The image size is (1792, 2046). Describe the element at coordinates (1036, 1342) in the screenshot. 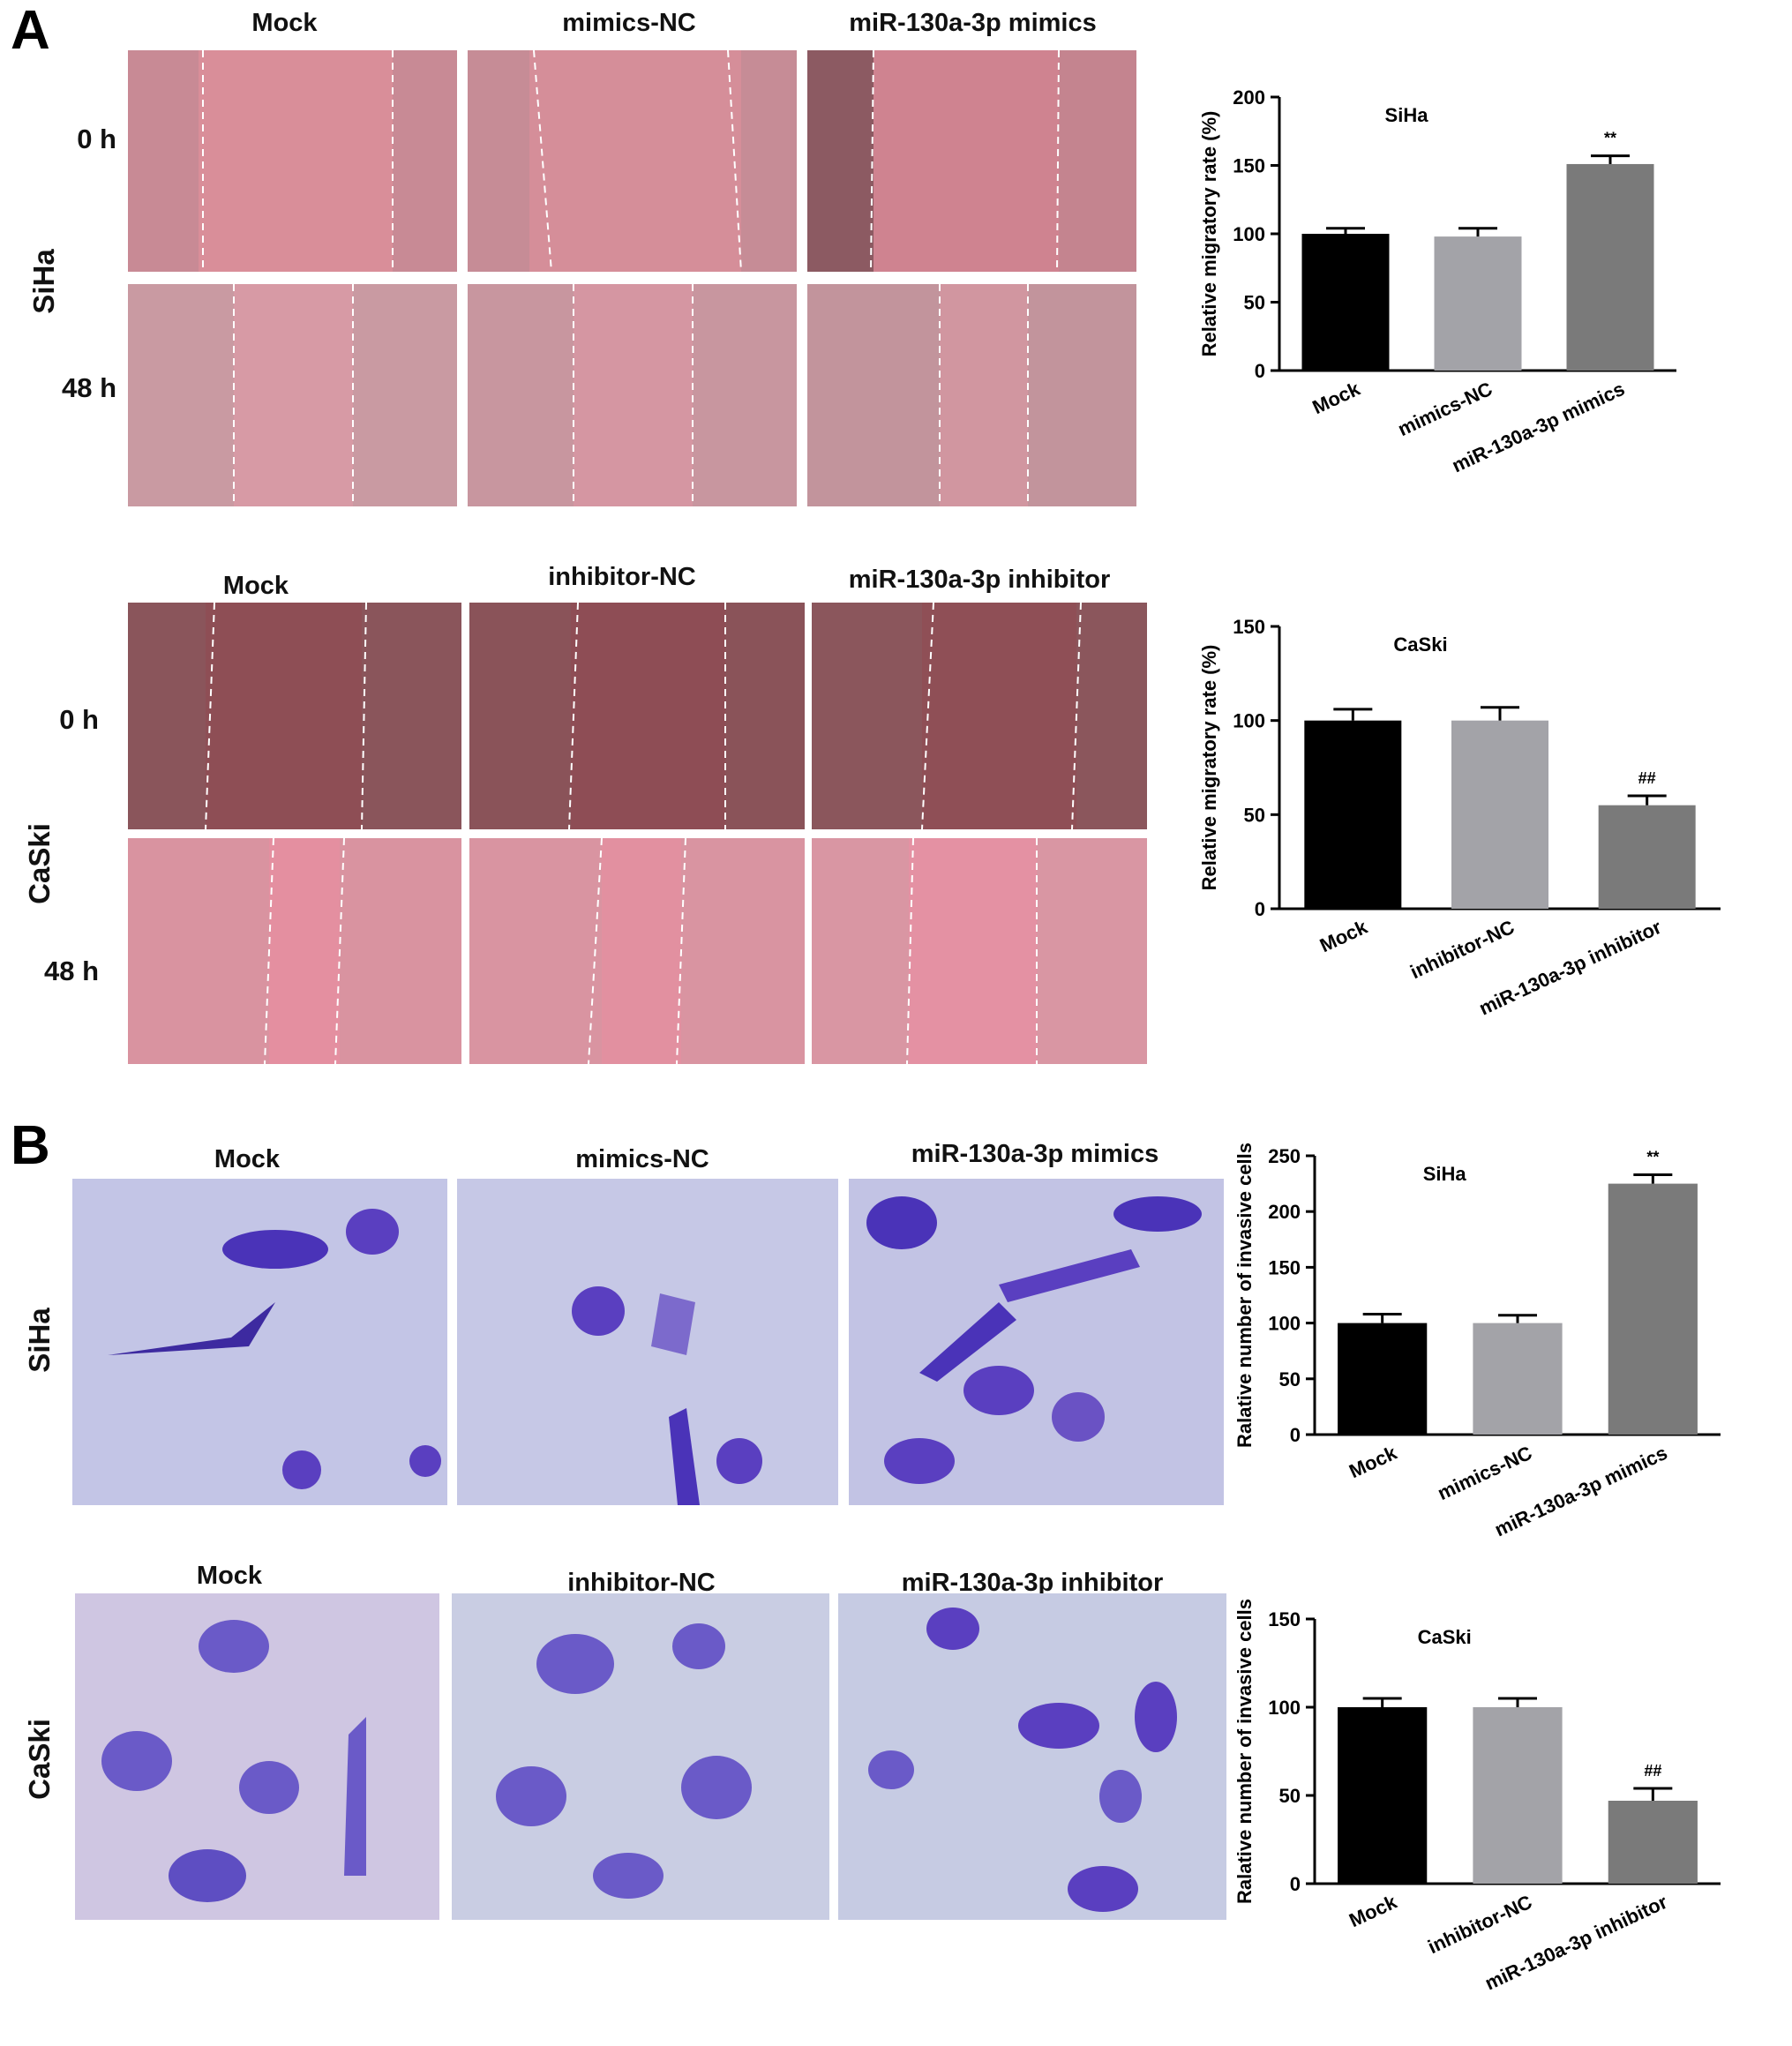

I see `invasion-image-siha-mir-mimics` at that location.